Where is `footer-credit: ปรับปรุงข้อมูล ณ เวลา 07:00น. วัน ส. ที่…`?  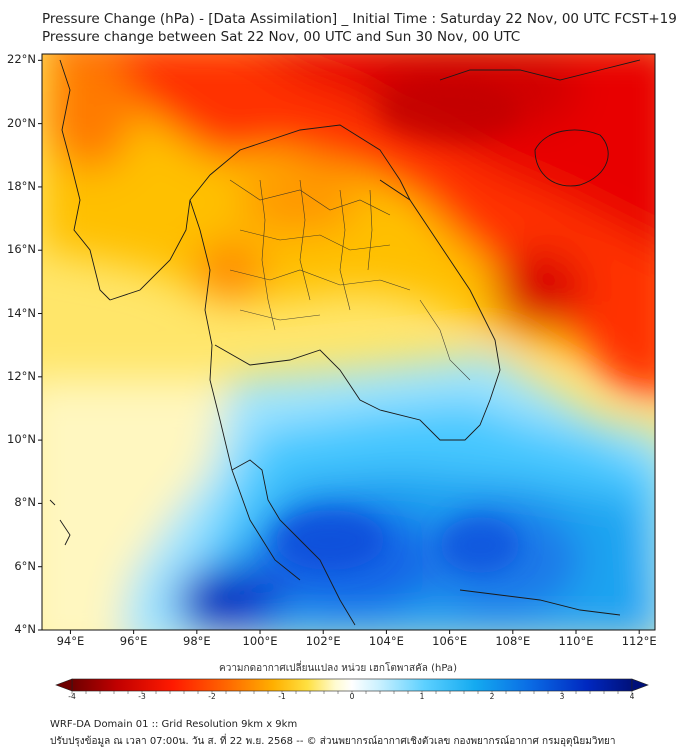
footer-credit: ปรับปรุงข้อมูล ณ เวลา 07:00น. วัน ส. ที่… is located at coordinates (333, 741).